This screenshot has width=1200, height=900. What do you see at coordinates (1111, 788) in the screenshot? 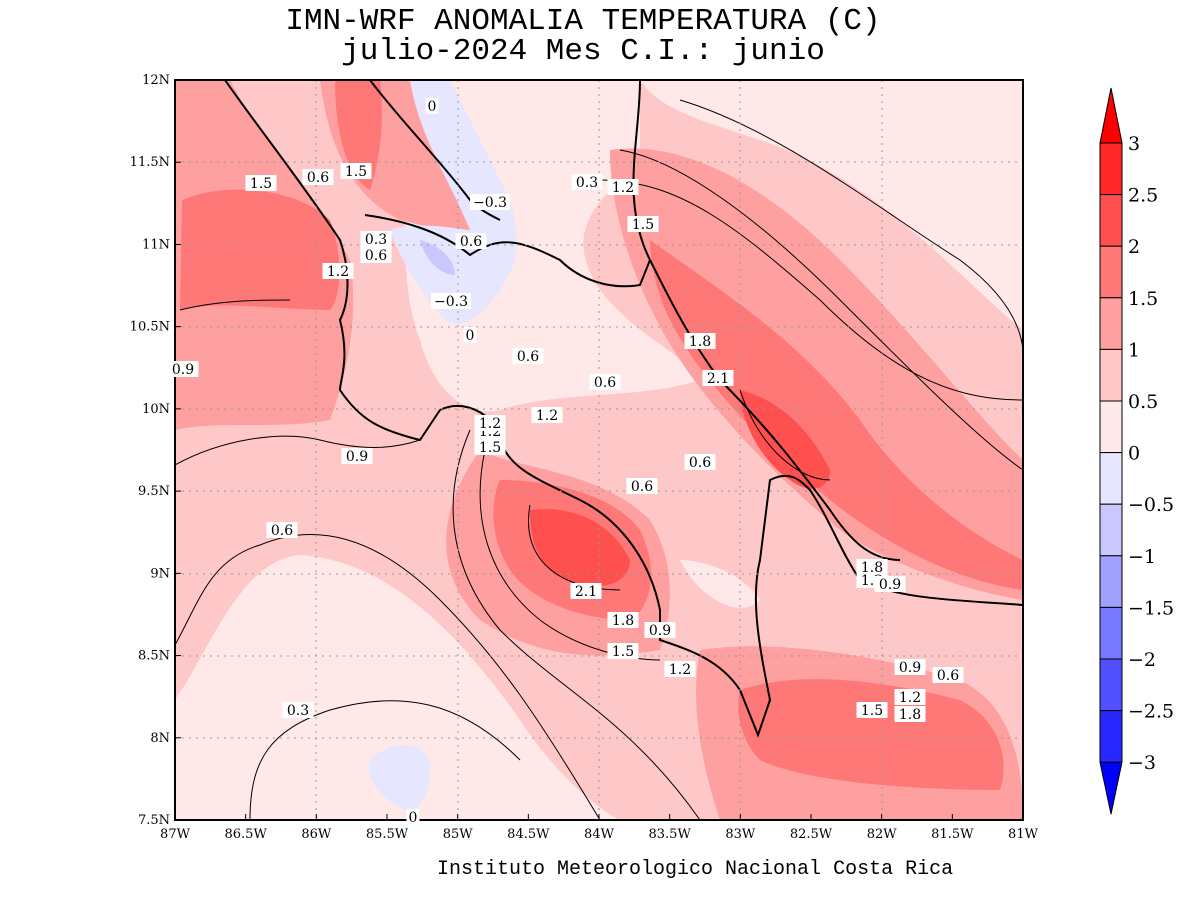
I see `colorbar-arrow-bottom` at bounding box center [1111, 788].